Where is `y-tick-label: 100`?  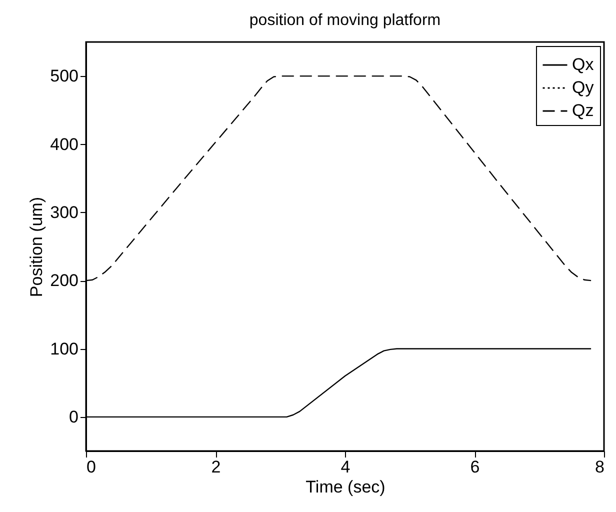
y-tick-label: 100 is located at coordinates (64, 348).